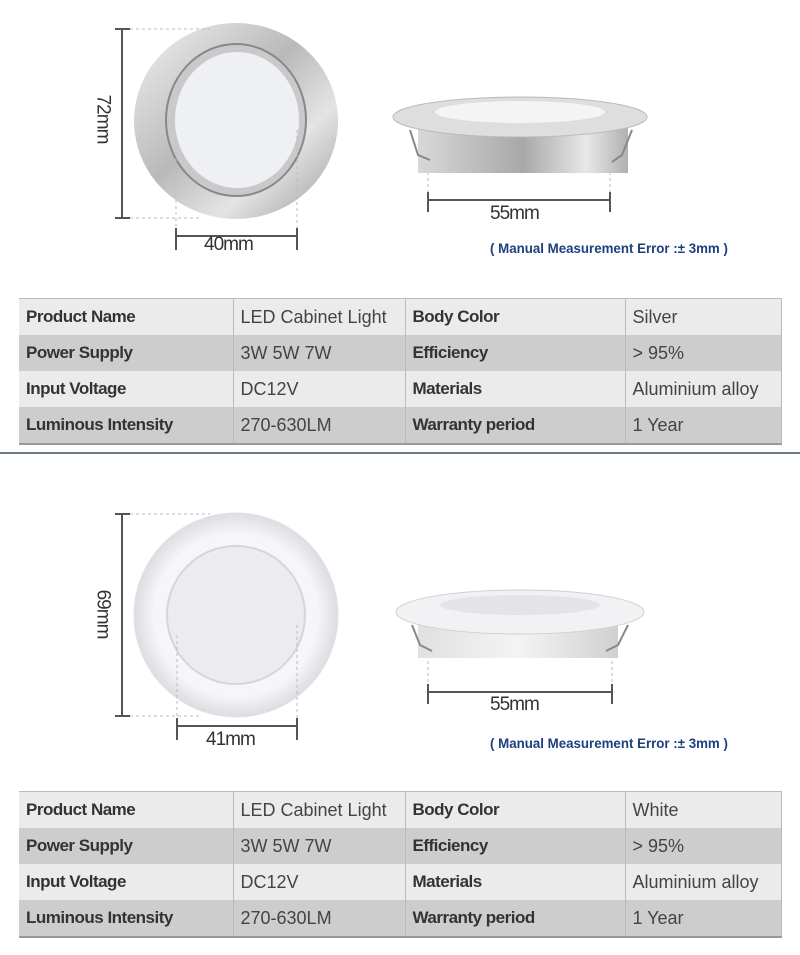 Image resolution: width=800 pixels, height=955 pixels. What do you see at coordinates (520, 623) in the screenshot?
I see `side-view-white` at bounding box center [520, 623].